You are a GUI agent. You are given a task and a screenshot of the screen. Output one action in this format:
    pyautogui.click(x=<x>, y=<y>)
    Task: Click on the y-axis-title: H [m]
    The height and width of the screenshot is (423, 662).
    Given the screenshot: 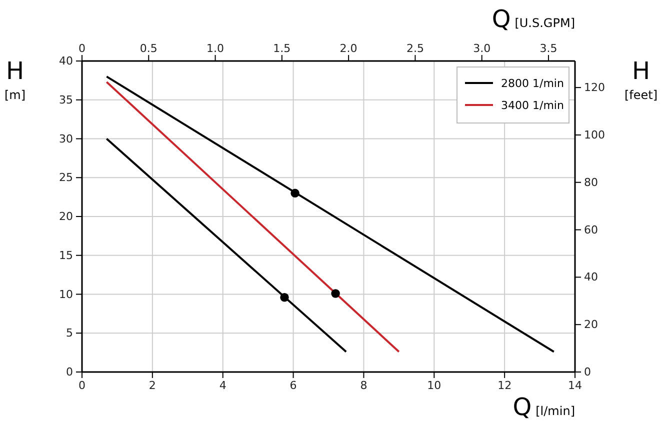 What is the action you would take?
    pyautogui.click(x=15, y=79)
    